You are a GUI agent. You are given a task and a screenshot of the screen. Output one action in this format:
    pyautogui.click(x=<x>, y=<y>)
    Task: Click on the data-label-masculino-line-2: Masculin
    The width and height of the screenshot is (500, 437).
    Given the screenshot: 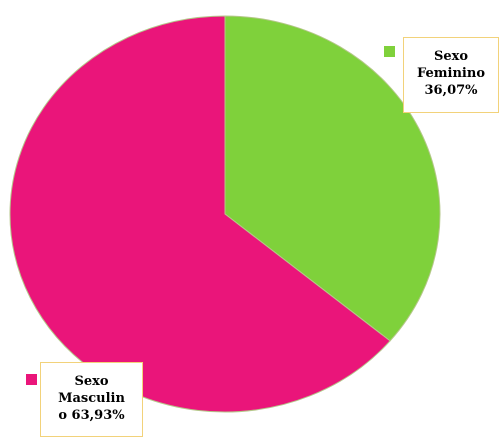 What is the action you would take?
    pyautogui.click(x=91, y=398)
    